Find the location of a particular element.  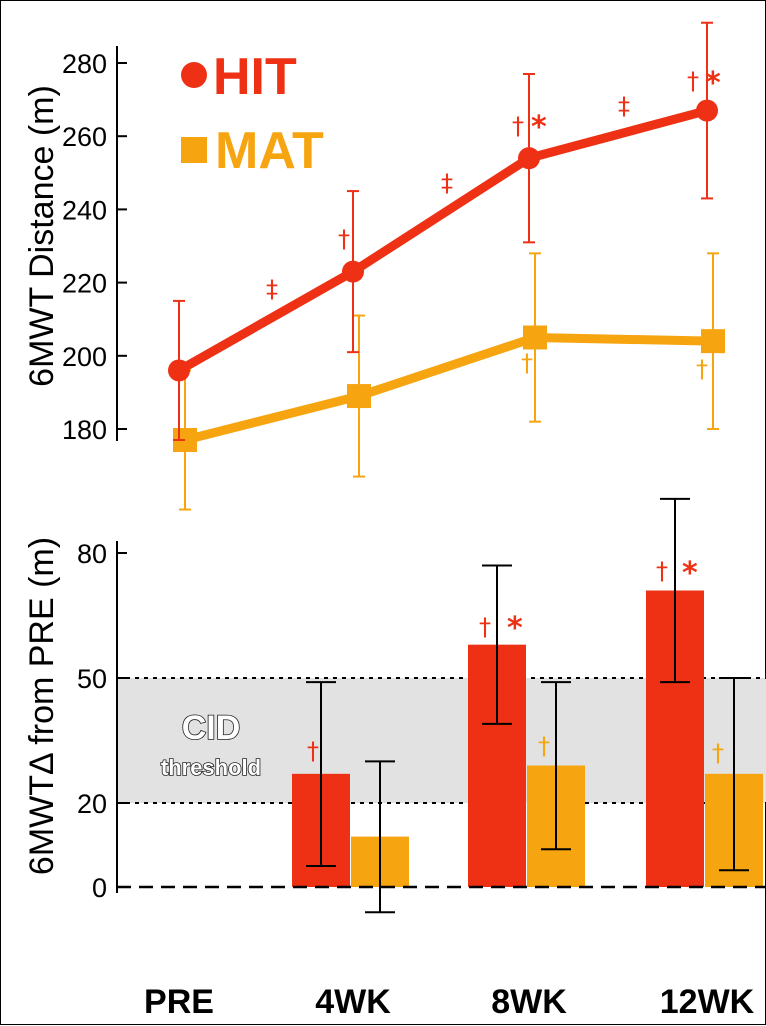

bottom-y-tick-label: 20 is located at coordinates (92, 804).